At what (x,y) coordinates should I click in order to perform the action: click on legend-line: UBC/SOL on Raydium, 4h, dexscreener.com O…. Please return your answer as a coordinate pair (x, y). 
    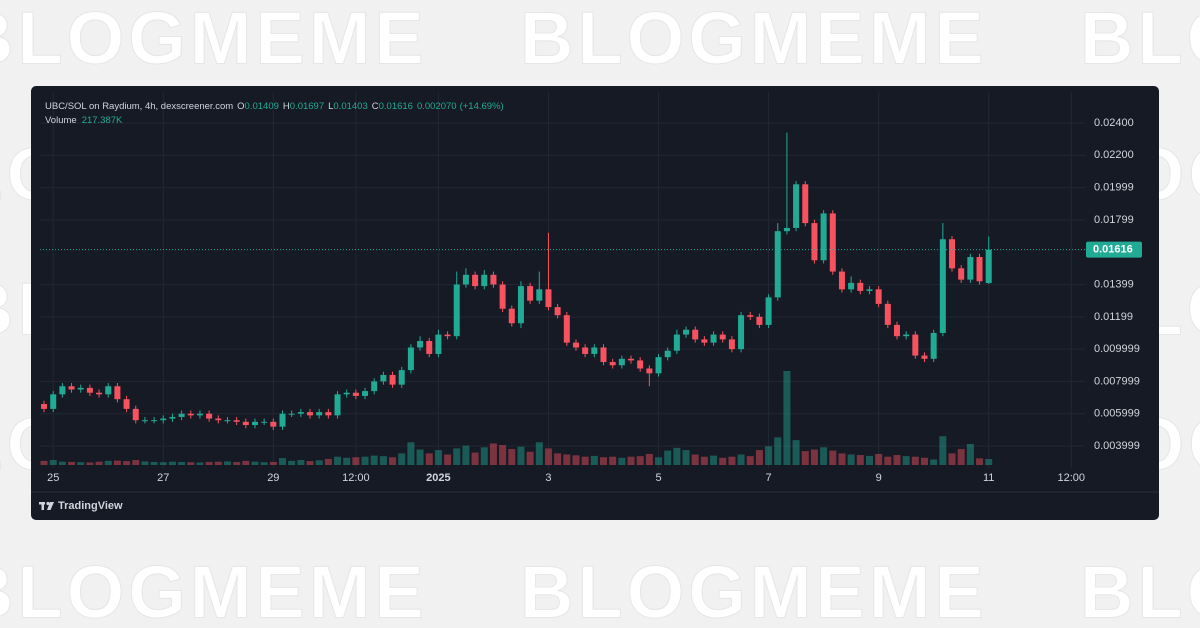
    Looking at the image, I should click on (274, 107).